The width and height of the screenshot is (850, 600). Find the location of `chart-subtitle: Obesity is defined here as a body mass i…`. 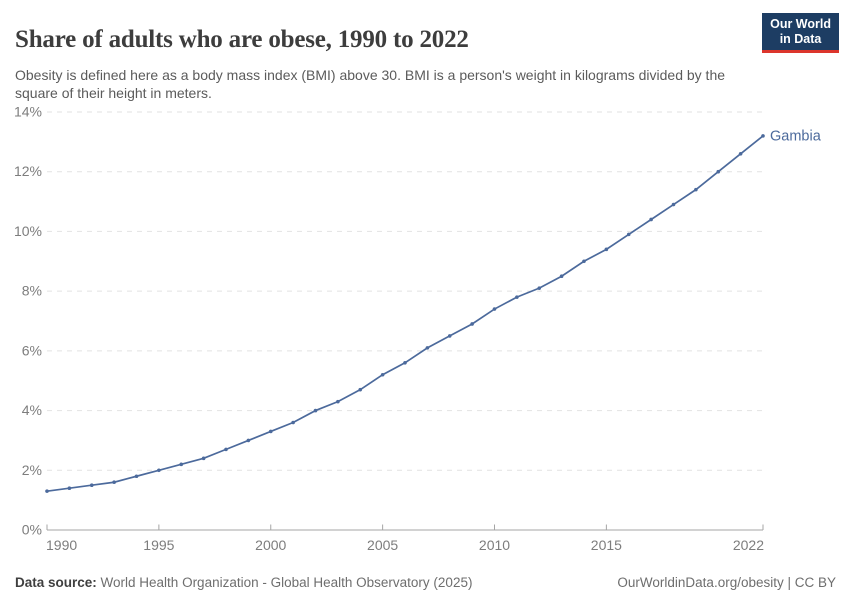

chart-subtitle: Obesity is defined here as a body mass i… is located at coordinates (370, 84).